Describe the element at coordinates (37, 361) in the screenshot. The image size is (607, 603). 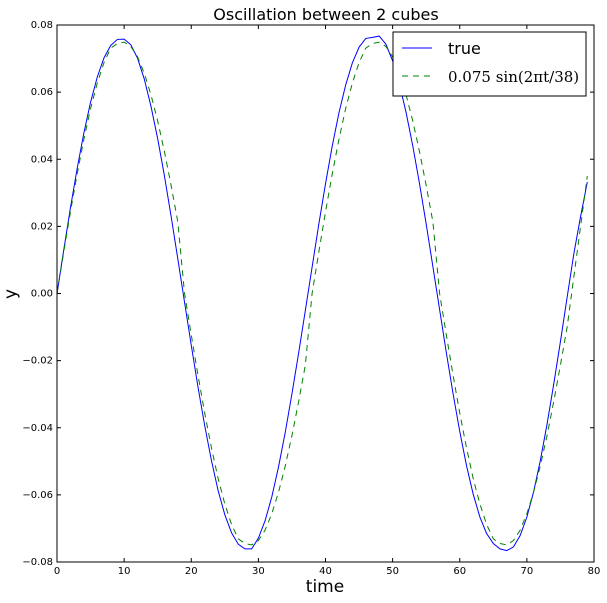
I see `y-tick-label: −0.02` at that location.